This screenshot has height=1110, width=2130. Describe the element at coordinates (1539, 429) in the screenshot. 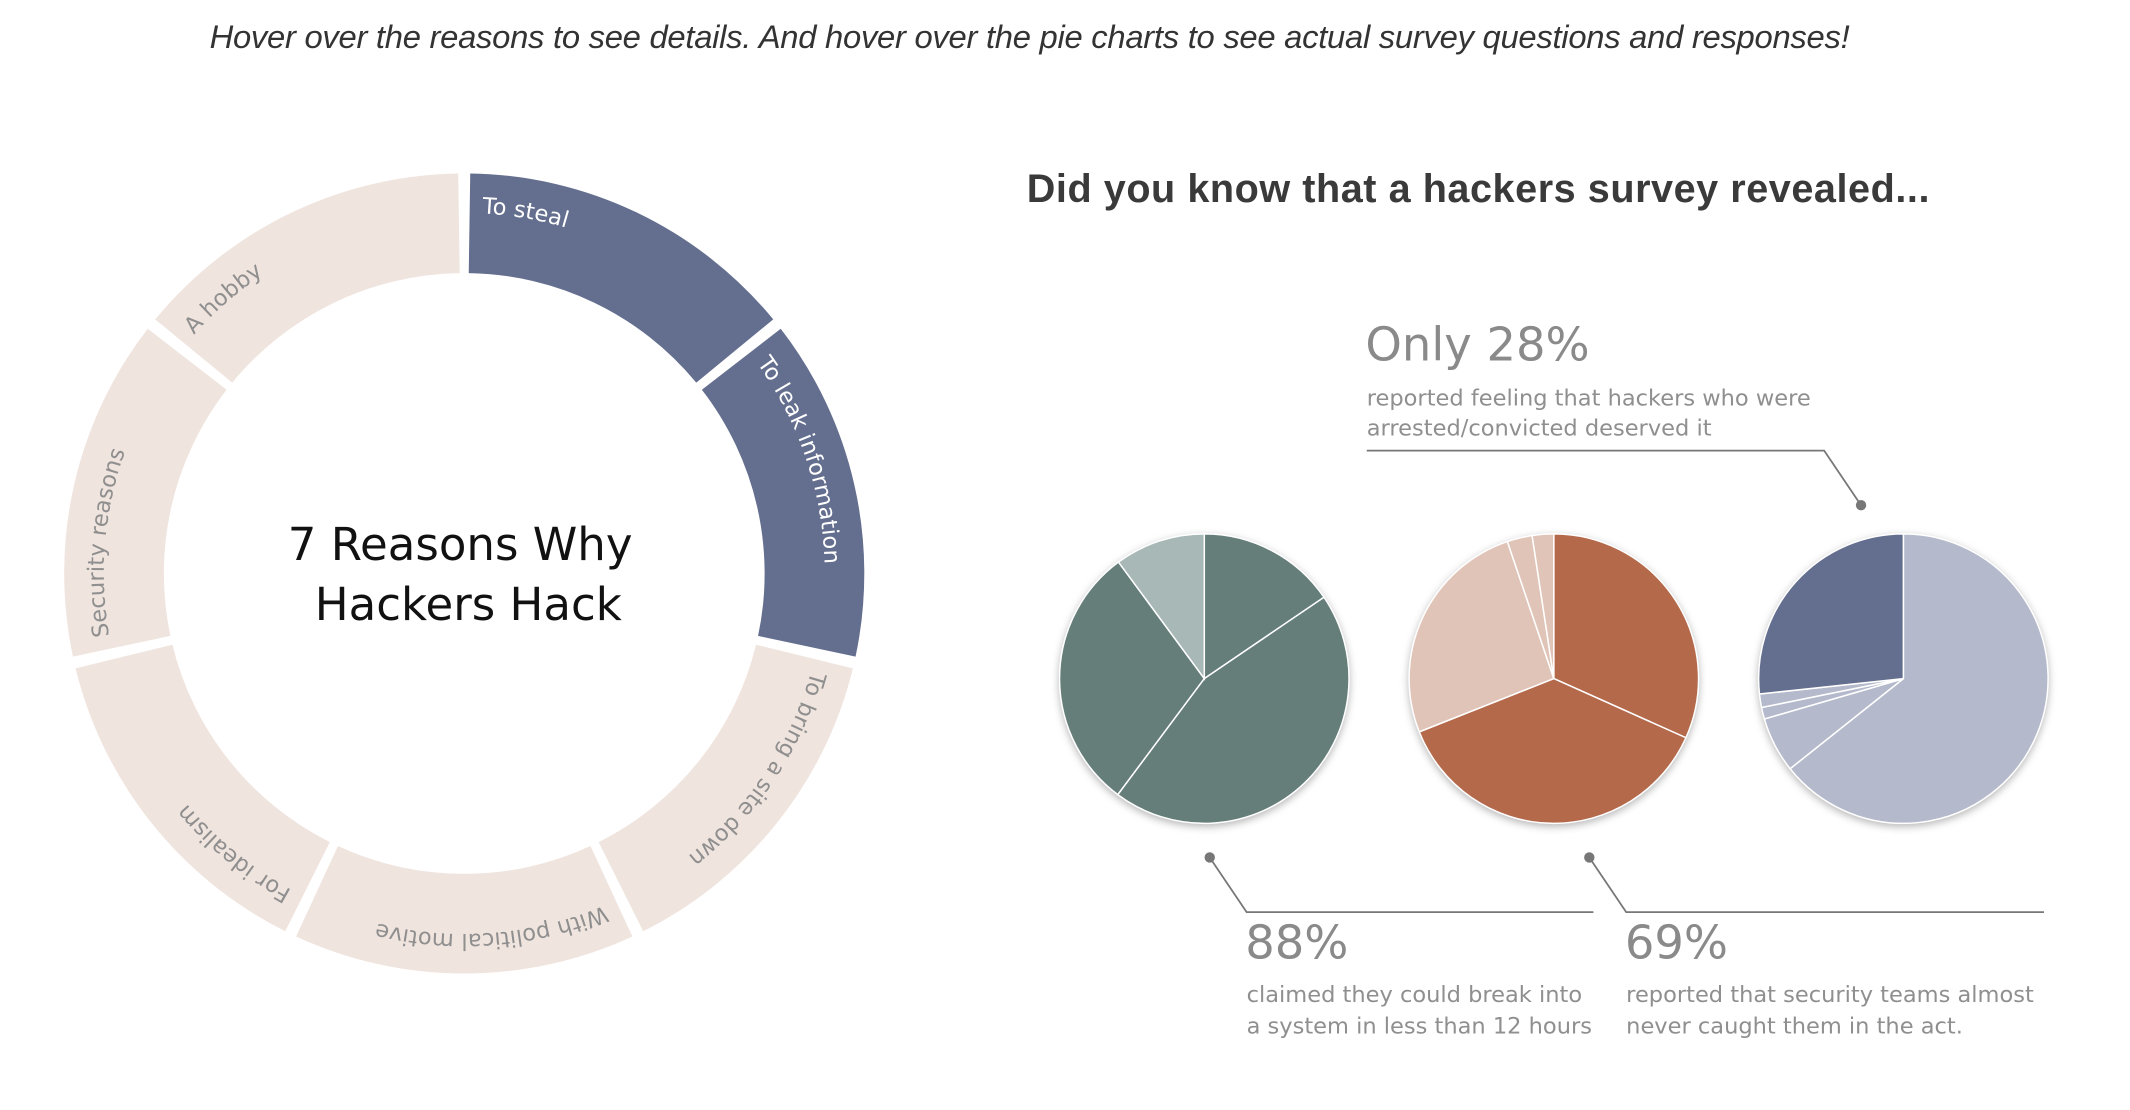

I see `stat-28-text-line2: arrested/convicted deserved it` at that location.